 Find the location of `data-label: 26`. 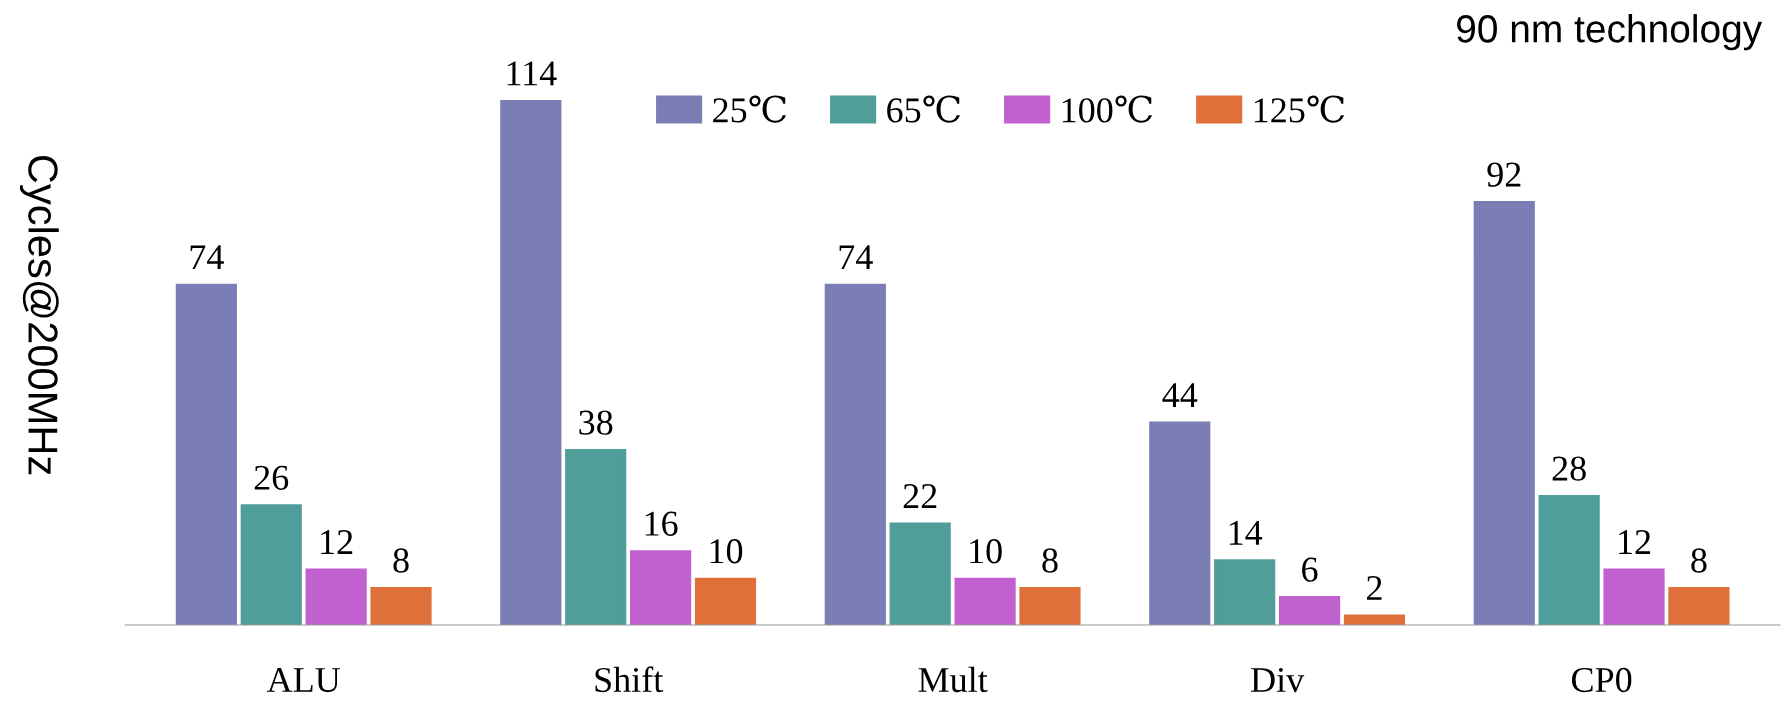

data-label: 26 is located at coordinates (271, 477).